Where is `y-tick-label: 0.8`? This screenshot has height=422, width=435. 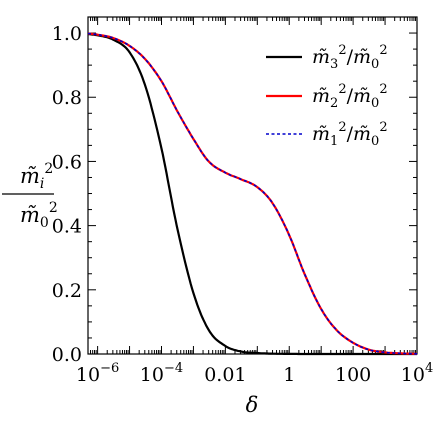
y-tick-label: 0.8 is located at coordinates (67, 98).